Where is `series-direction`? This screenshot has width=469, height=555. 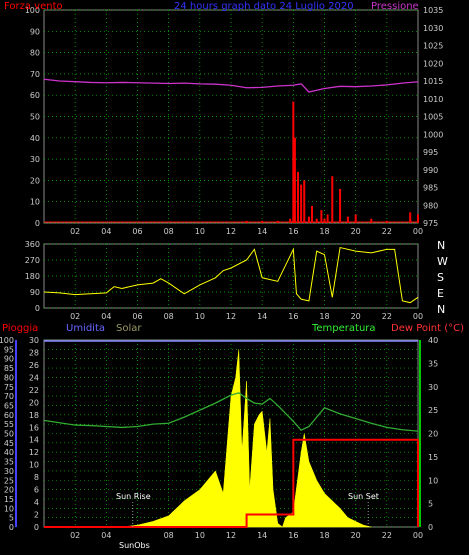
series-direction is located at coordinates (231, 275).